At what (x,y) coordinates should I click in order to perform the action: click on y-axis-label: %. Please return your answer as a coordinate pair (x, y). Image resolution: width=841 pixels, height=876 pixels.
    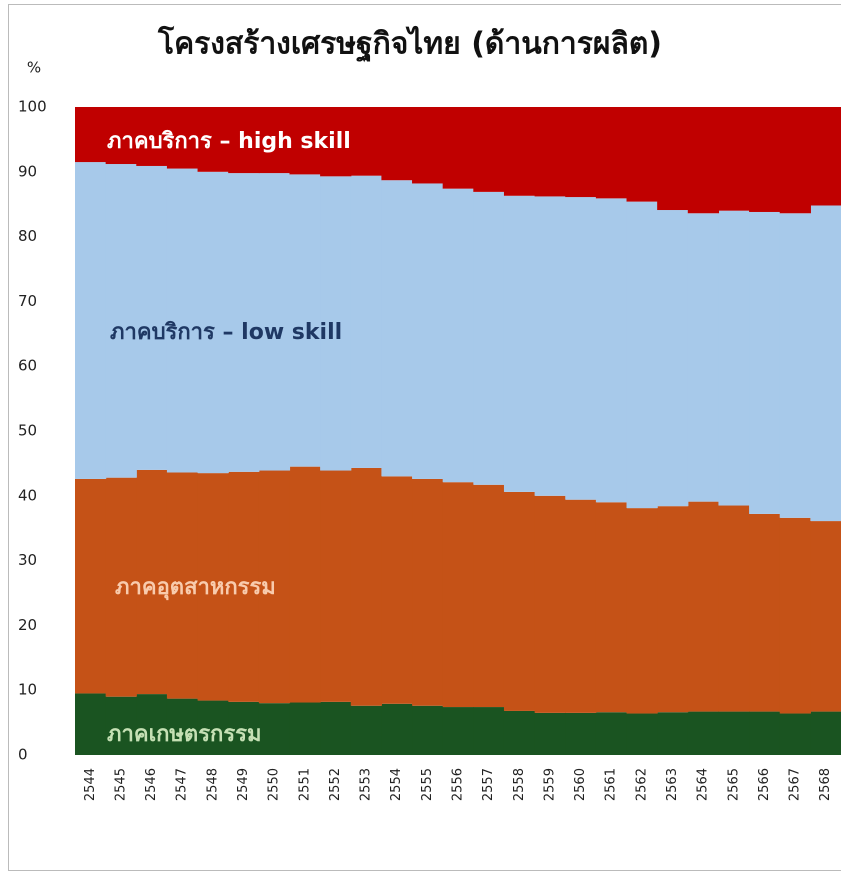
    Looking at the image, I should click on (34, 68).